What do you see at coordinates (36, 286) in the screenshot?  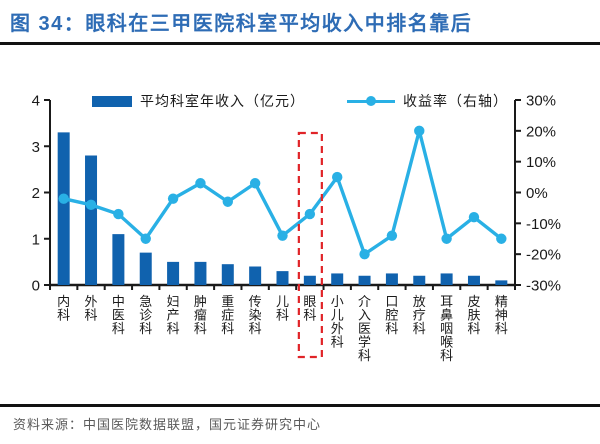 I see `left-axis-tick-label: 0` at bounding box center [36, 286].